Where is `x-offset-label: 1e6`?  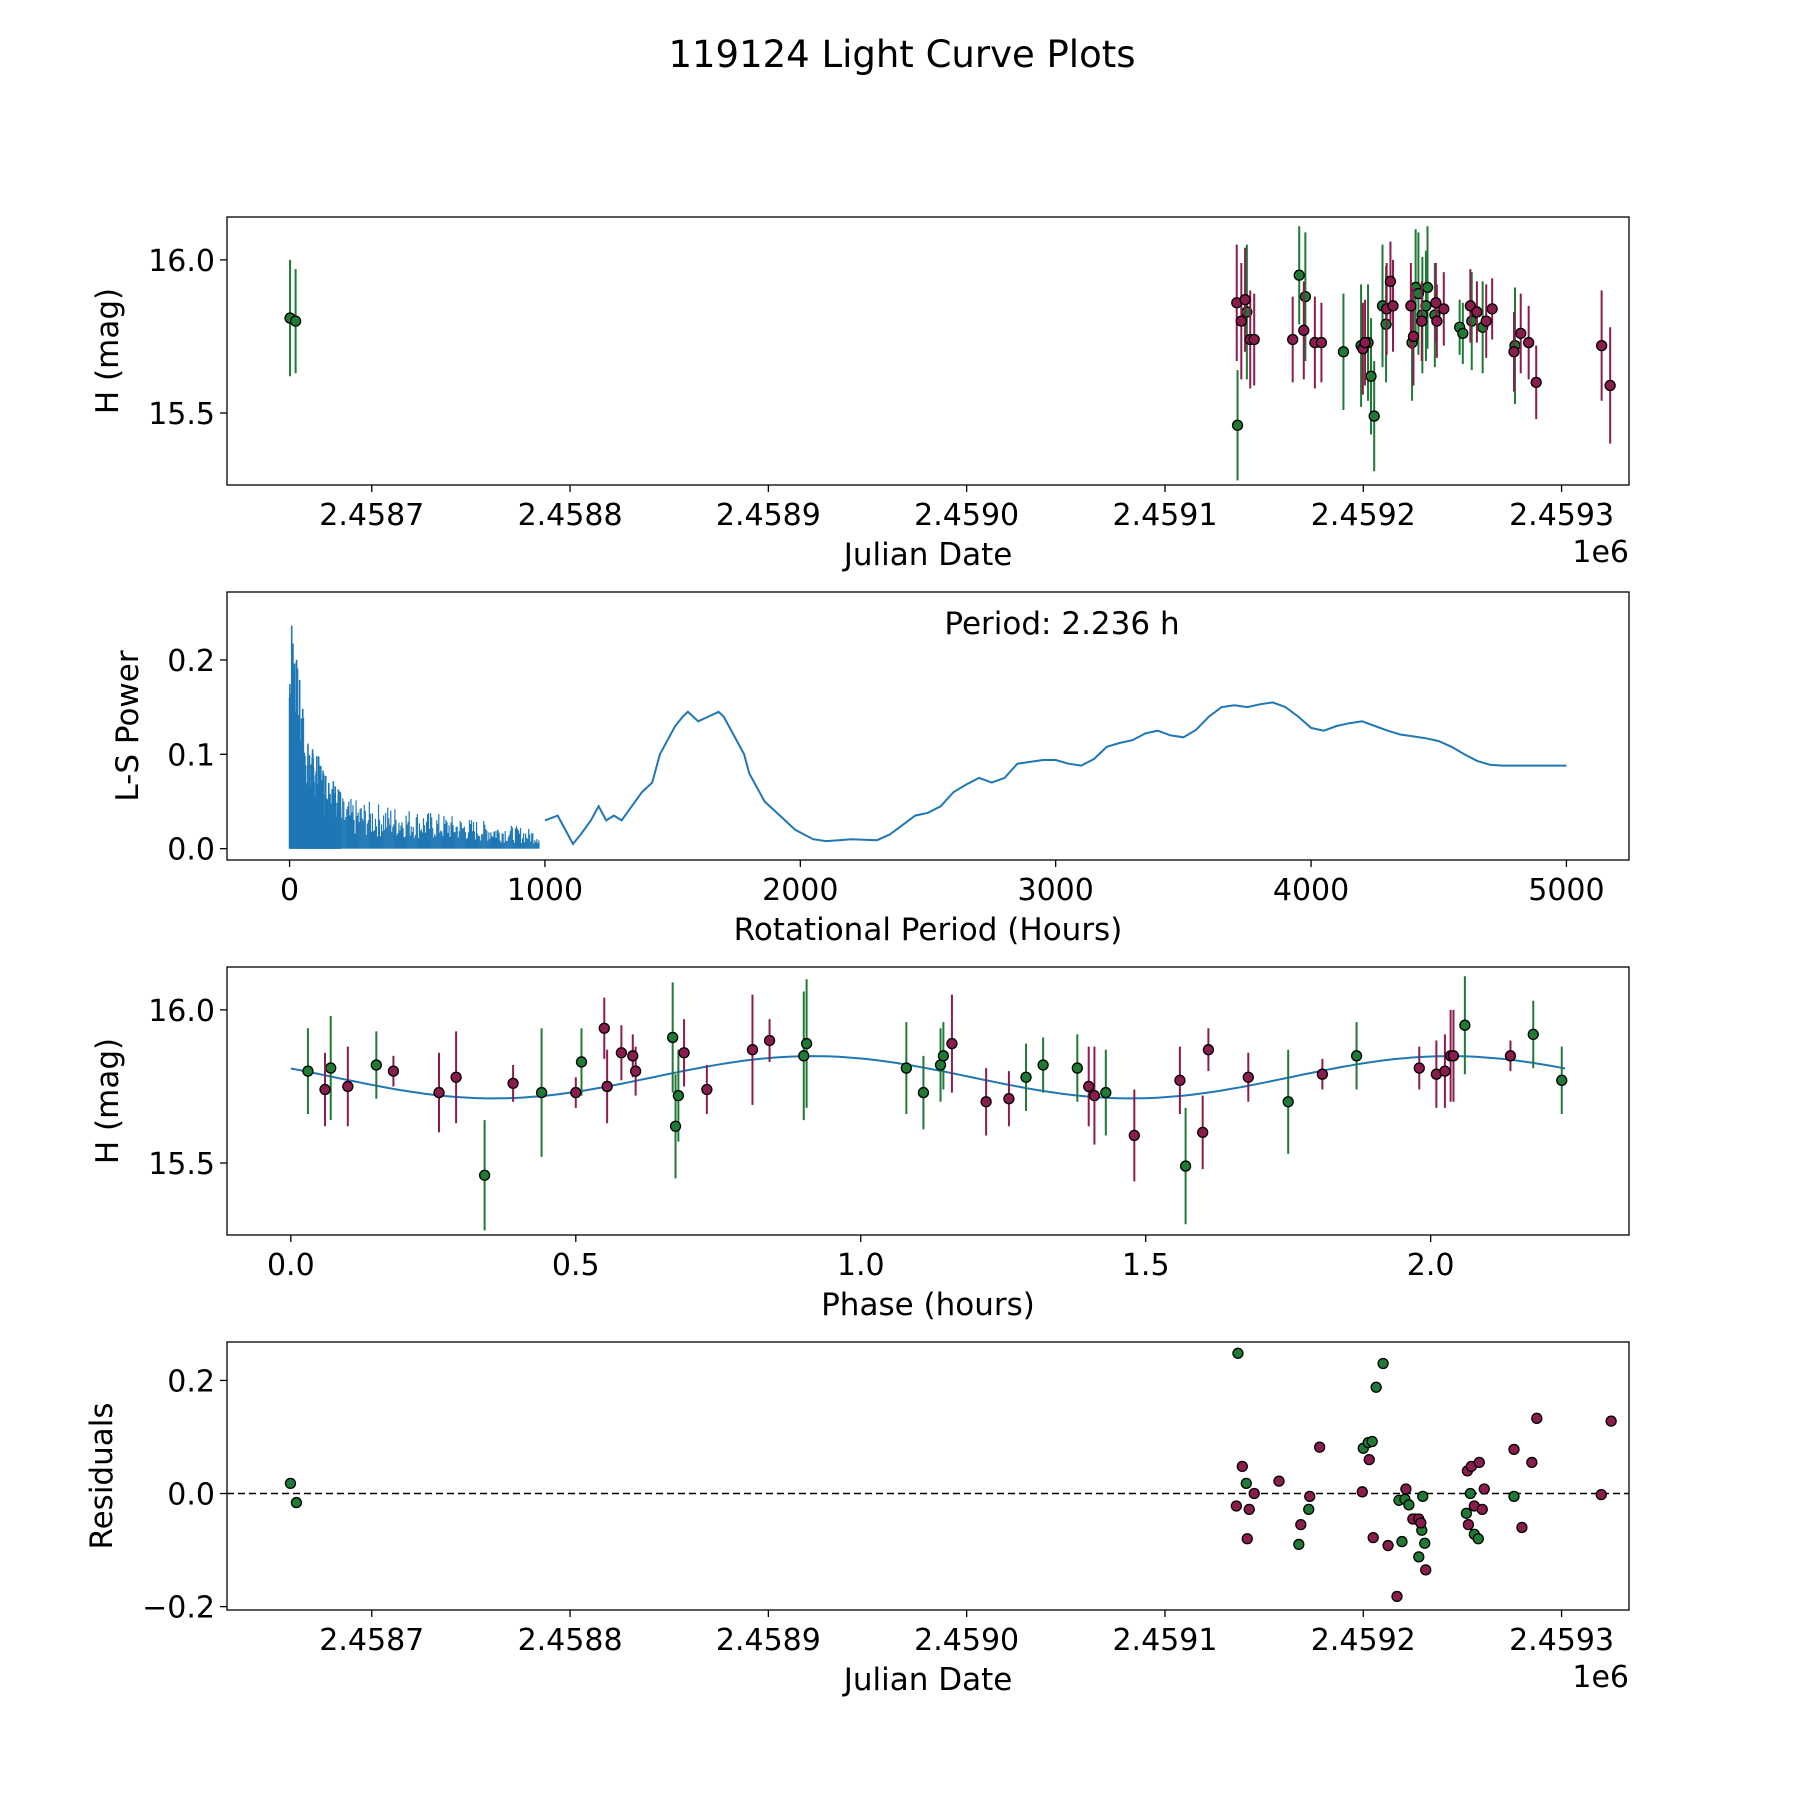
x-offset-label: 1e6 is located at coordinates (1600, 552).